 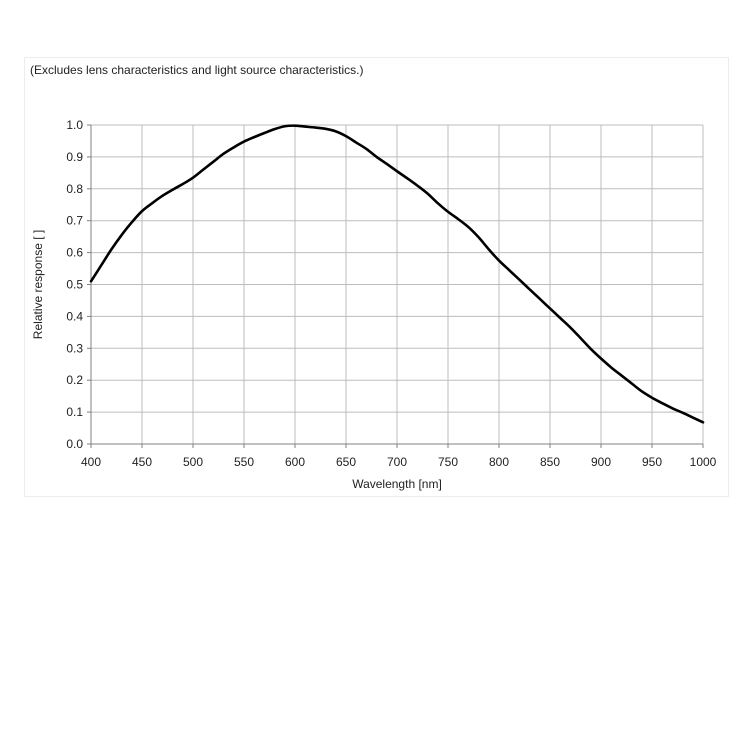 I want to click on x-tick-label: 900, so click(x=601, y=462).